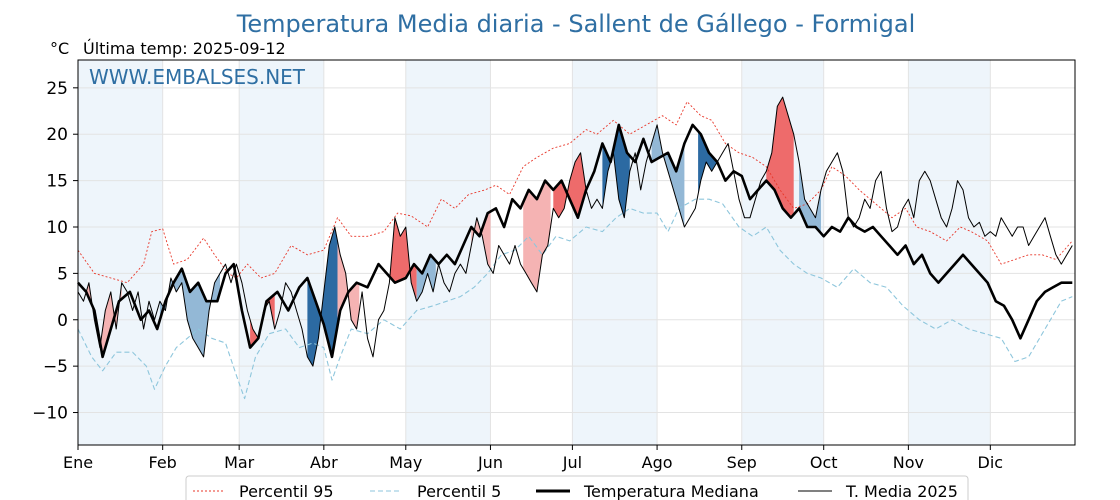 The width and height of the screenshot is (1120, 500). Describe the element at coordinates (239, 462) in the screenshot. I see `x-tick-label: Mar` at that location.